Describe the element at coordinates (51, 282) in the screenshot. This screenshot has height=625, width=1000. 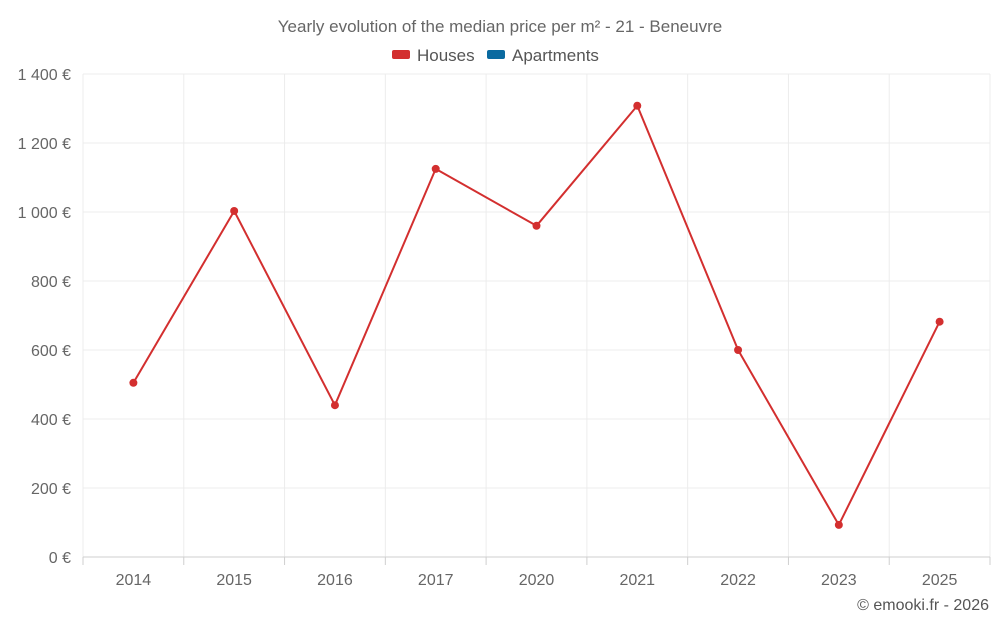
I see `y-tick-label: 800 €` at that location.